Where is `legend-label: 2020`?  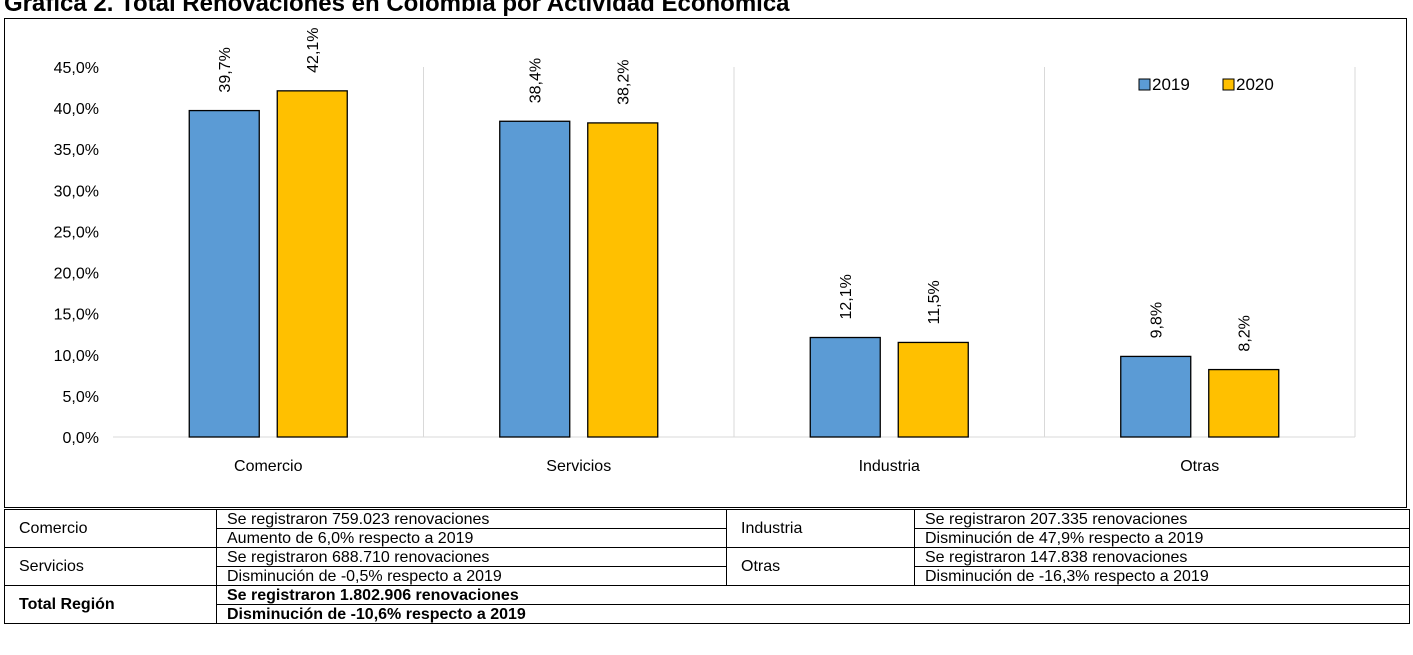 legend-label: 2020 is located at coordinates (1255, 84).